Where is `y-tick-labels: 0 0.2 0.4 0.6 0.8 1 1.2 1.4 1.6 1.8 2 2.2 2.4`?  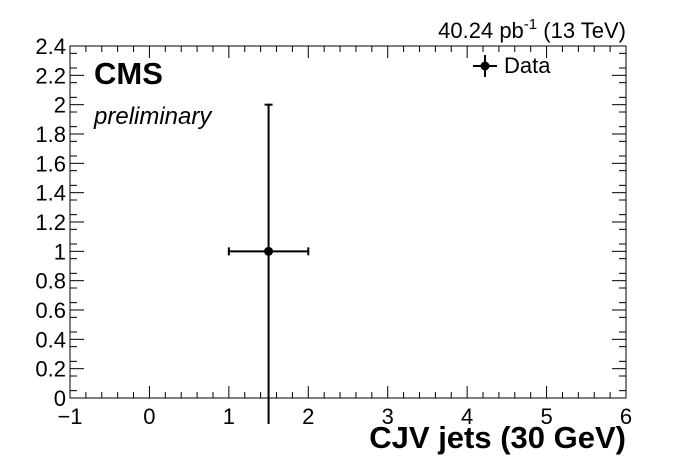 y-tick-labels: 0 0.2 0.4 0.6 0.8 1 1.2 1.4 1.6 1.8 2 2.2 2.4 is located at coordinates (50, 222).